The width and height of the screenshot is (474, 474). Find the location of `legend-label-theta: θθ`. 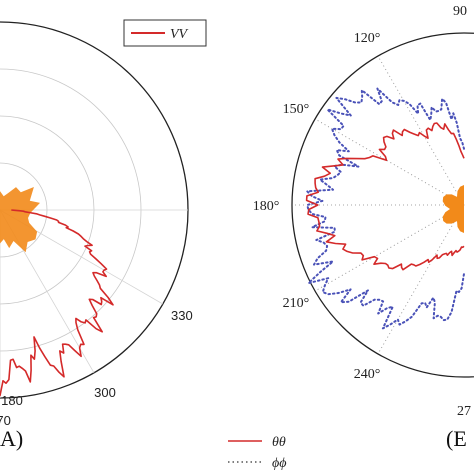

legend-label-theta: θθ is located at coordinates (279, 442).